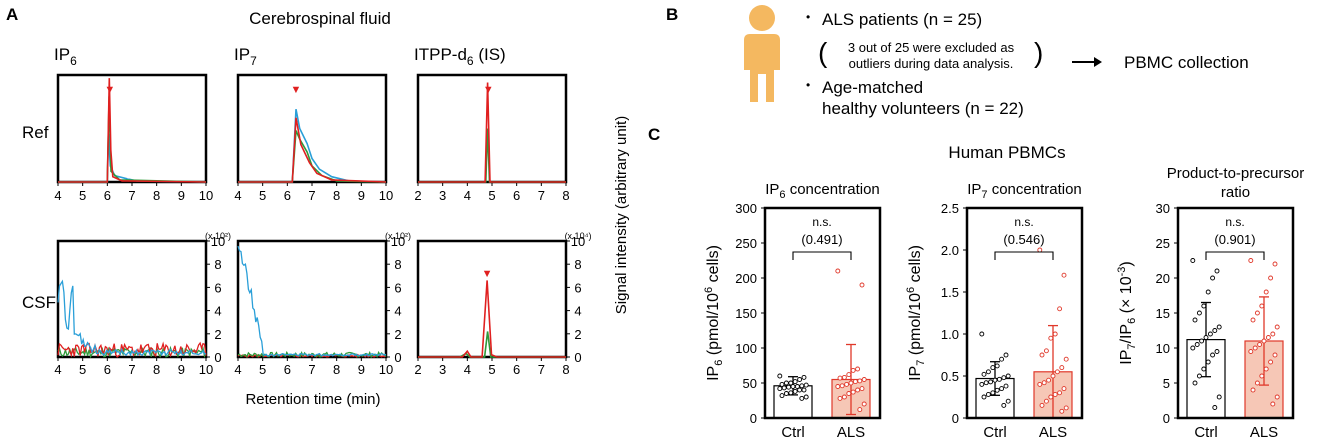 The width and height of the screenshot is (1324, 445). What do you see at coordinates (714, 313) in the screenshot?
I see `y-axis-label: IP6 (pmol/106 cells)` at bounding box center [714, 313].